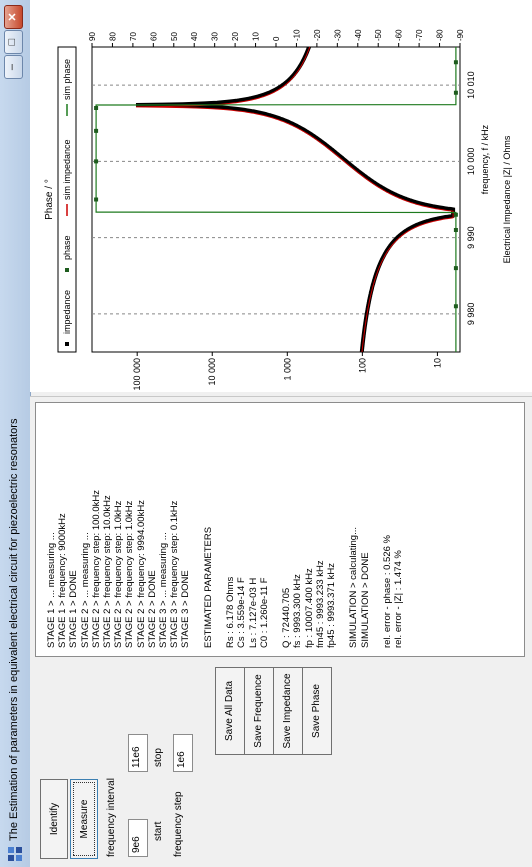 The height and width of the screenshot is (867, 532). I want to click on legend-label: sim phase, so click(67, 79).